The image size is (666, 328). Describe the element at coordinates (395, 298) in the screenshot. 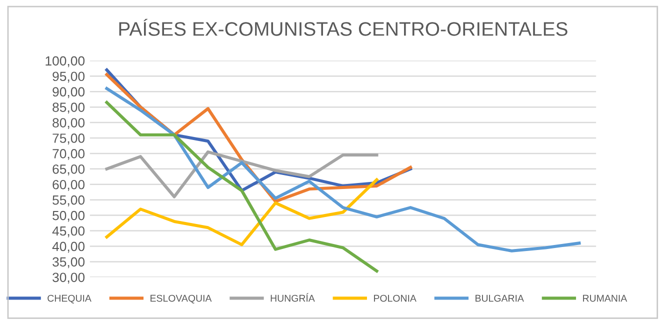

I see `legend-label: POLONIA` at that location.